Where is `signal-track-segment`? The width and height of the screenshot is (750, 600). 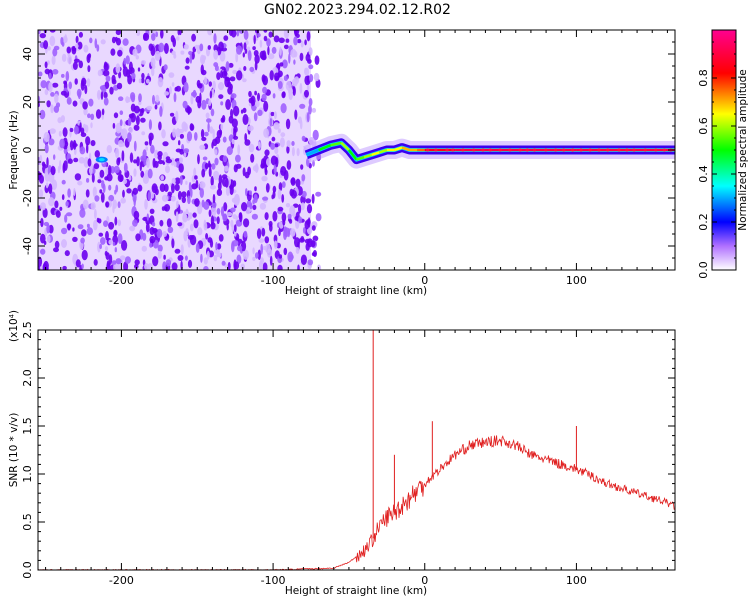 signal-track-segment is located at coordinates (325, 148).